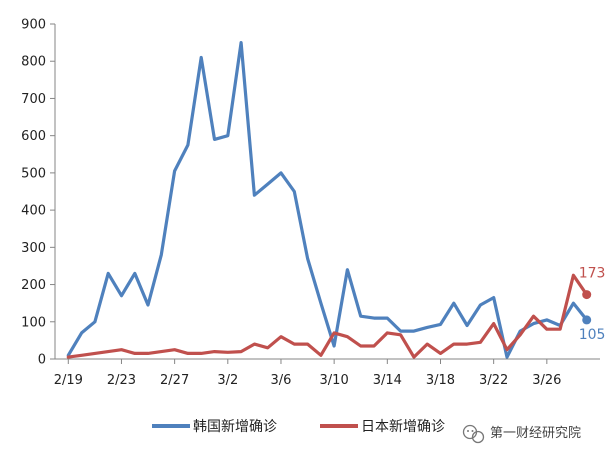 The width and height of the screenshot is (615, 461). Describe the element at coordinates (68, 380) in the screenshot. I see `x-tick-label: 2/19` at that location.